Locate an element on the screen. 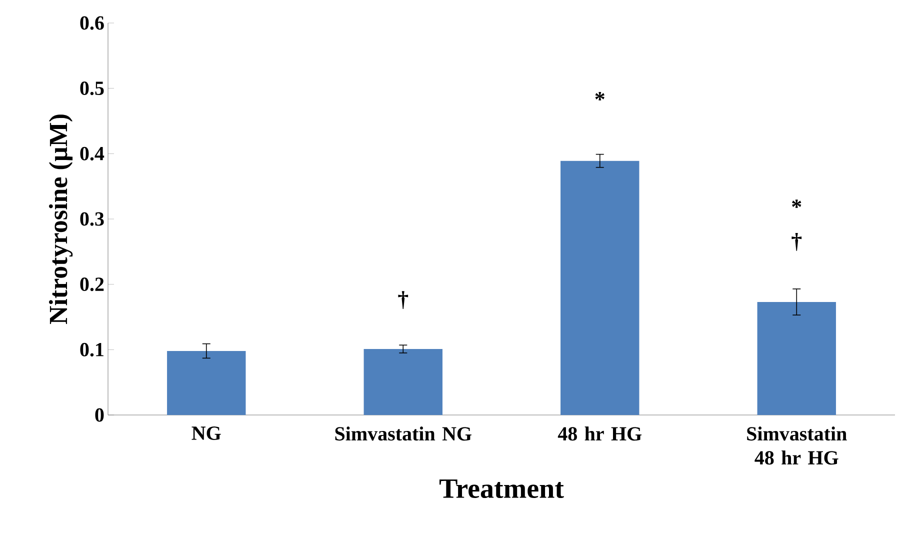  x-tick-label: NG is located at coordinates (206, 433).